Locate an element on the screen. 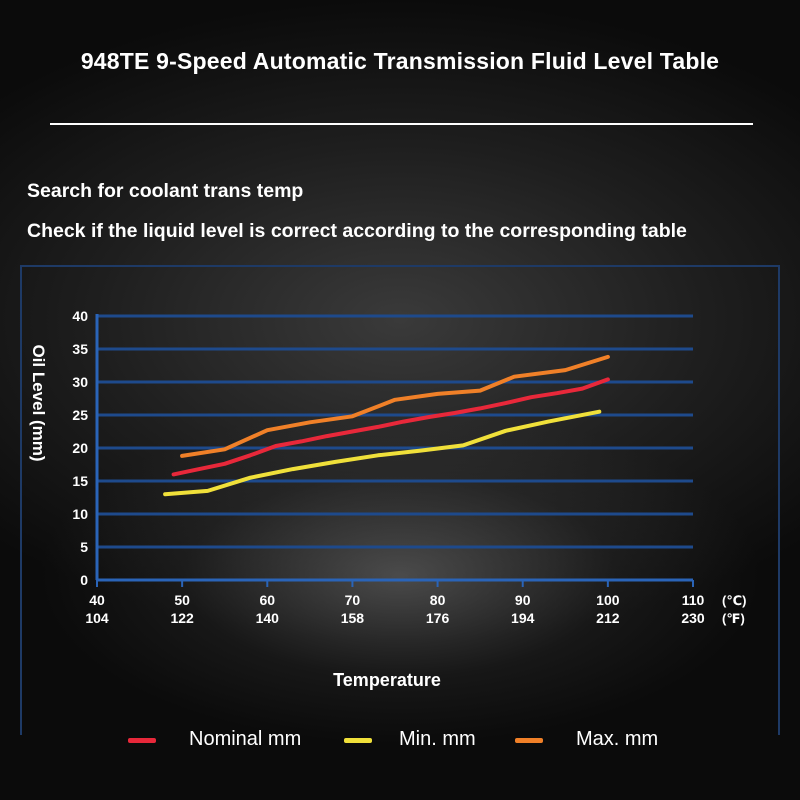 This screenshot has width=800, height=800. y-tick-label-40: 40 is located at coordinates (80, 316).